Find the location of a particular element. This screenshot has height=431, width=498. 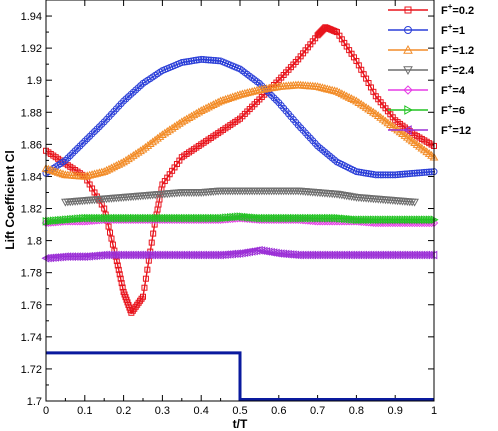

legend-label: F+=0.2 is located at coordinates (457, 9).